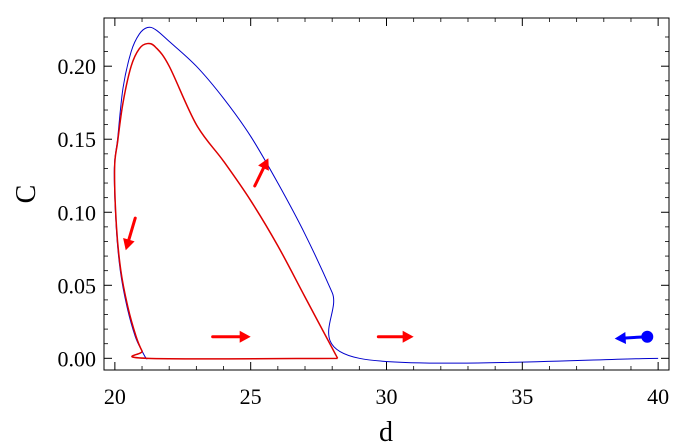  Describe the element at coordinates (77, 66) in the screenshot. I see `y-tick-label: 0.20` at that location.